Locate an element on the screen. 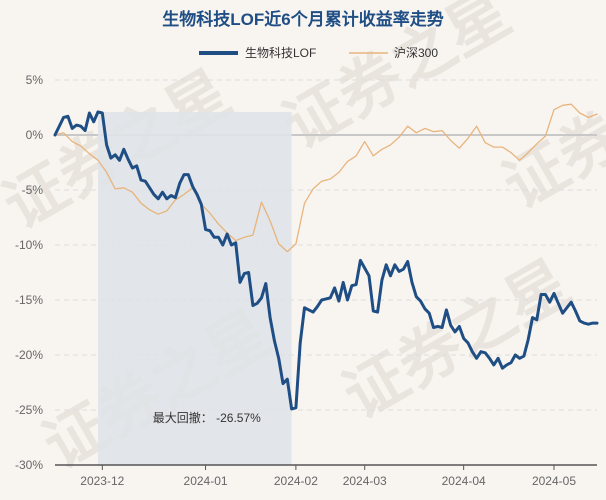 Image resolution: width=606 pixels, height=500 pixels. x-tick-label: 2024-03 is located at coordinates (365, 481).